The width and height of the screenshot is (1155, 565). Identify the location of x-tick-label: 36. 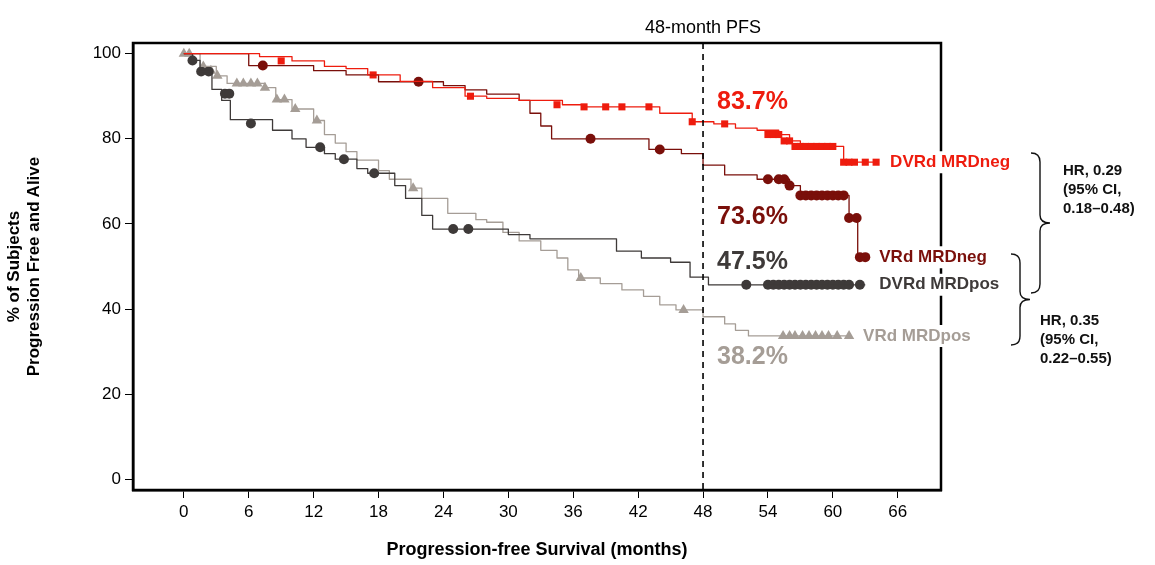
(573, 511).